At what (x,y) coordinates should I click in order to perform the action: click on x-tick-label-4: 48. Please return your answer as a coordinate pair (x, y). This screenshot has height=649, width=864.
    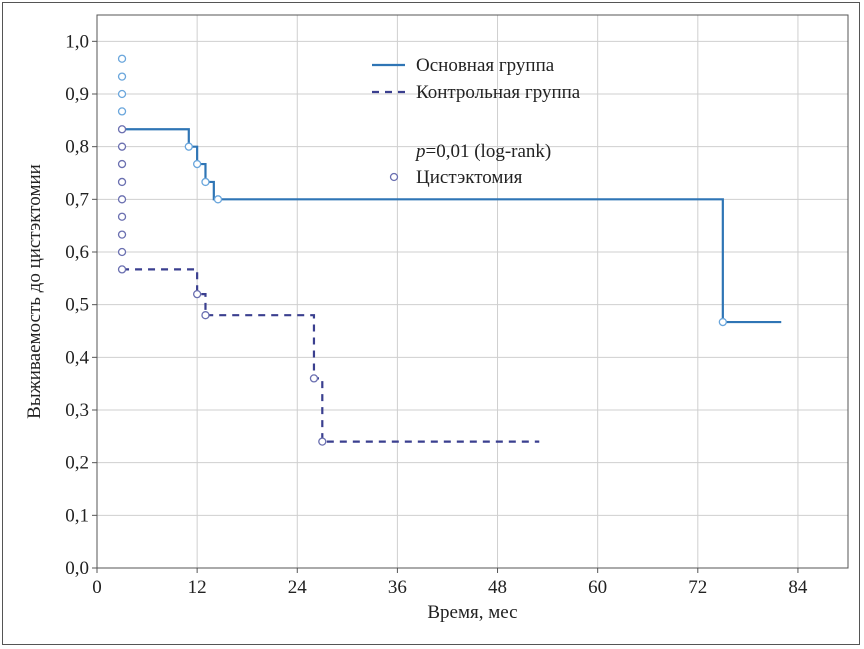
    Looking at the image, I should click on (497, 587).